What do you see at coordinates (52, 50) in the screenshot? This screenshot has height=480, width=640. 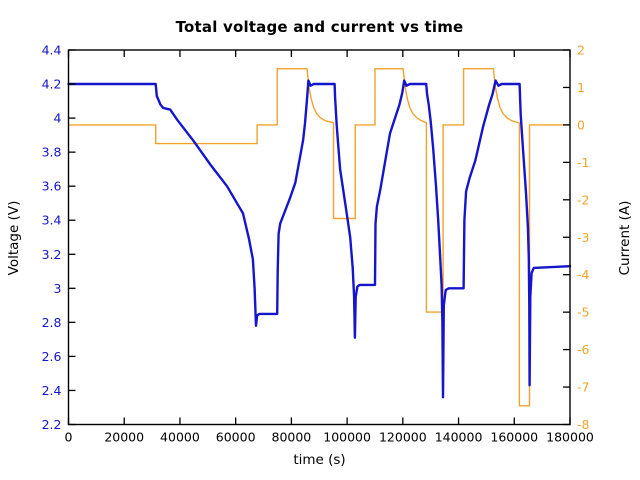 I see `y-left-tick-label: 4.4` at bounding box center [52, 50].